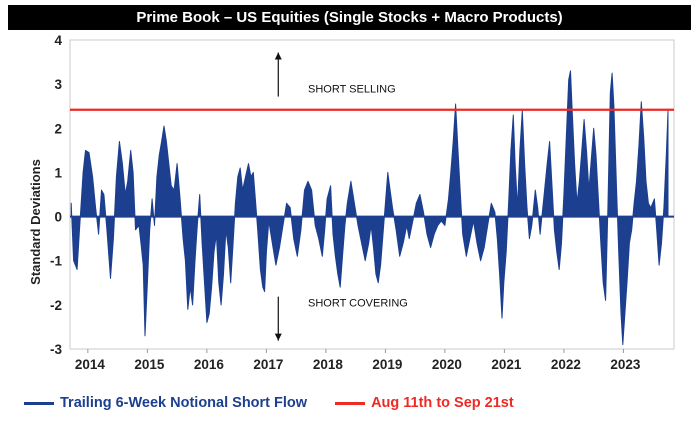 The width and height of the screenshot is (700, 423). I want to click on annotation-short-selling: SHORT SELLING, so click(352, 90).